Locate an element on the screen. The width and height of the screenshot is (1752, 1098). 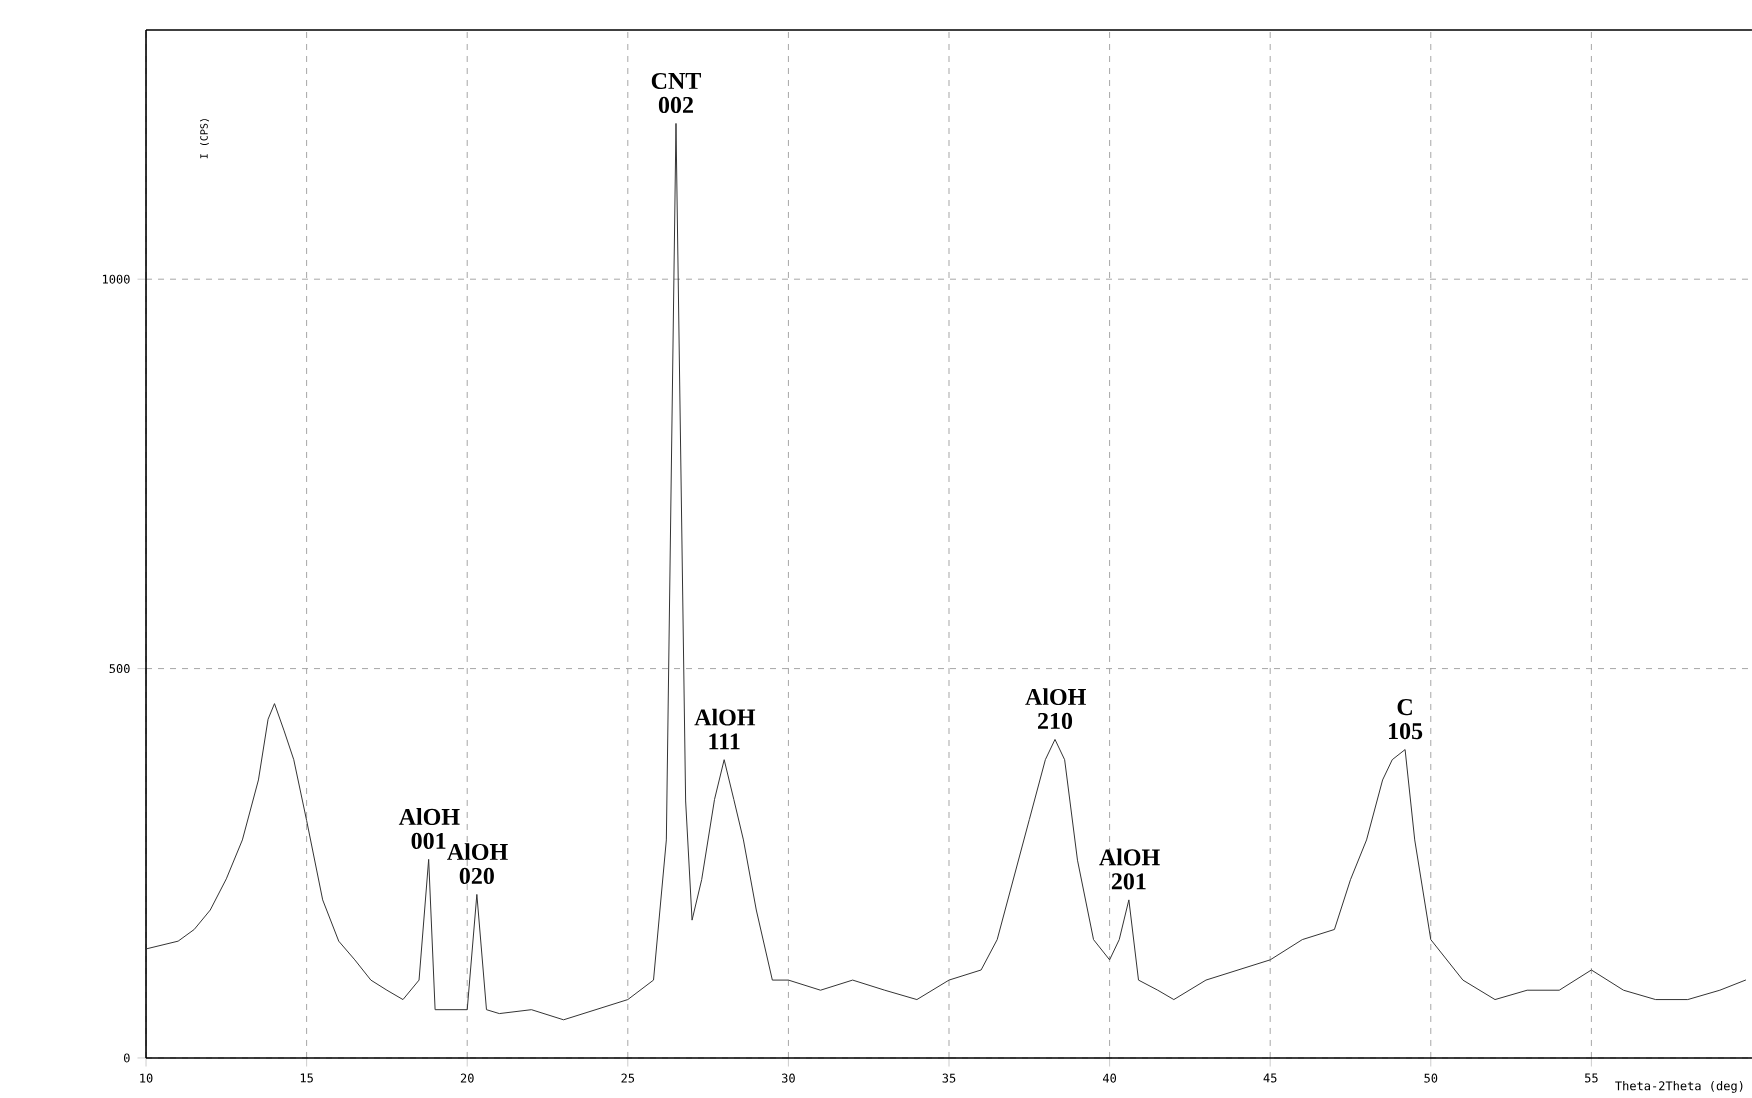
annotation: CNT 002 is located at coordinates (676, 93).